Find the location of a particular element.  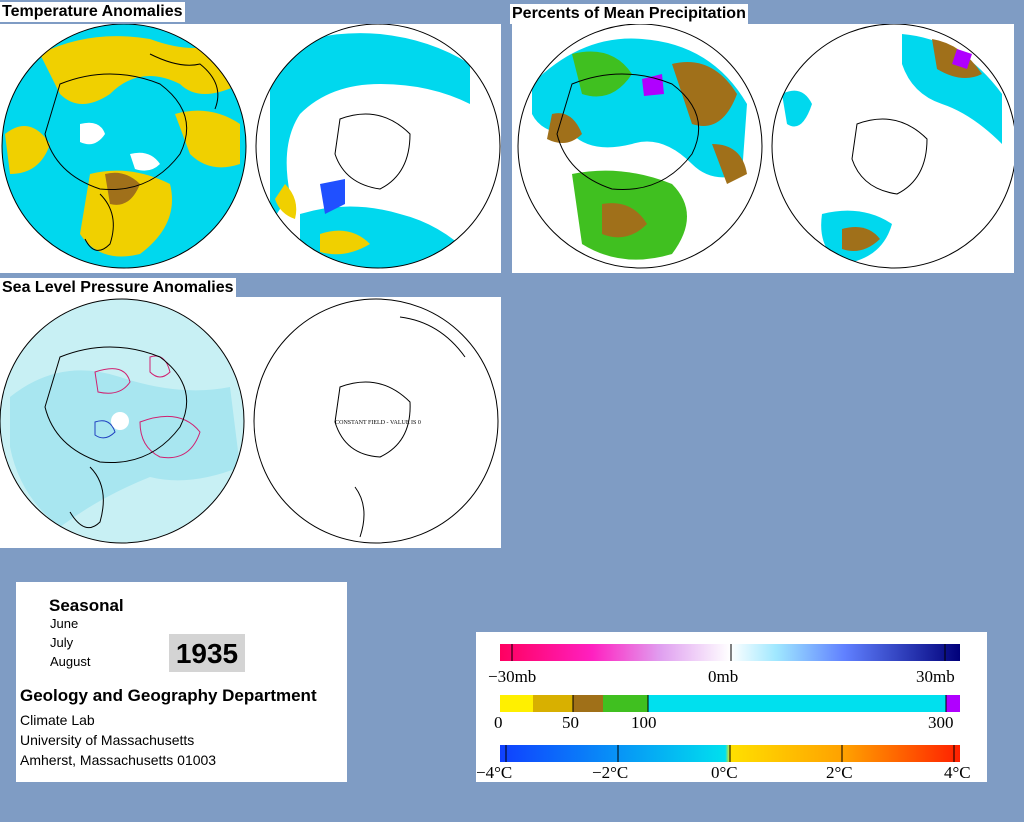

temperature-scale-label: −4°C is located at coordinates (494, 772).